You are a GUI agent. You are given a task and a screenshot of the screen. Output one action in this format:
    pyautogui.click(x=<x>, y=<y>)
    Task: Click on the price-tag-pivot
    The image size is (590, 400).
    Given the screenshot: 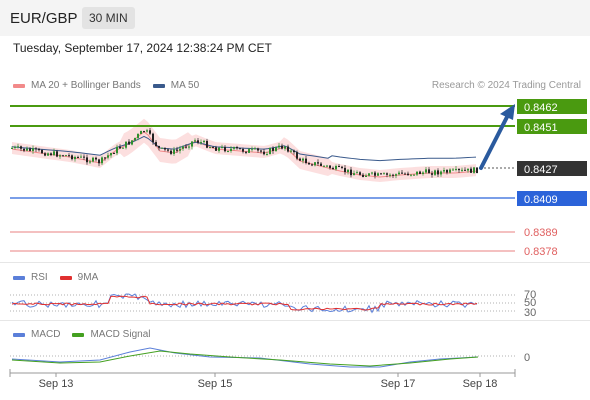 What is the action you would take?
    pyautogui.click(x=552, y=198)
    